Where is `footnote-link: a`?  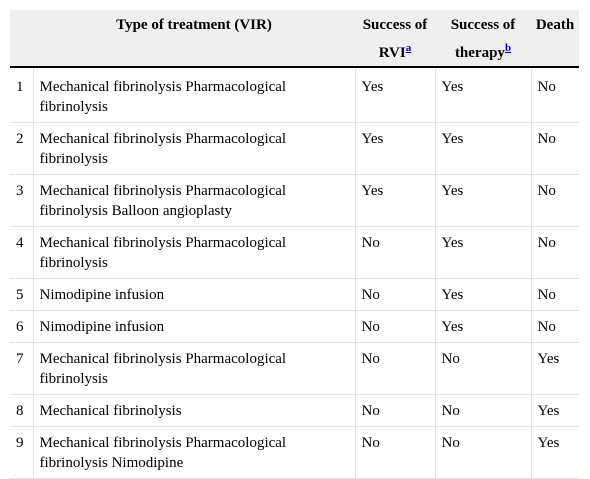
footnote-link: a is located at coordinates (408, 48).